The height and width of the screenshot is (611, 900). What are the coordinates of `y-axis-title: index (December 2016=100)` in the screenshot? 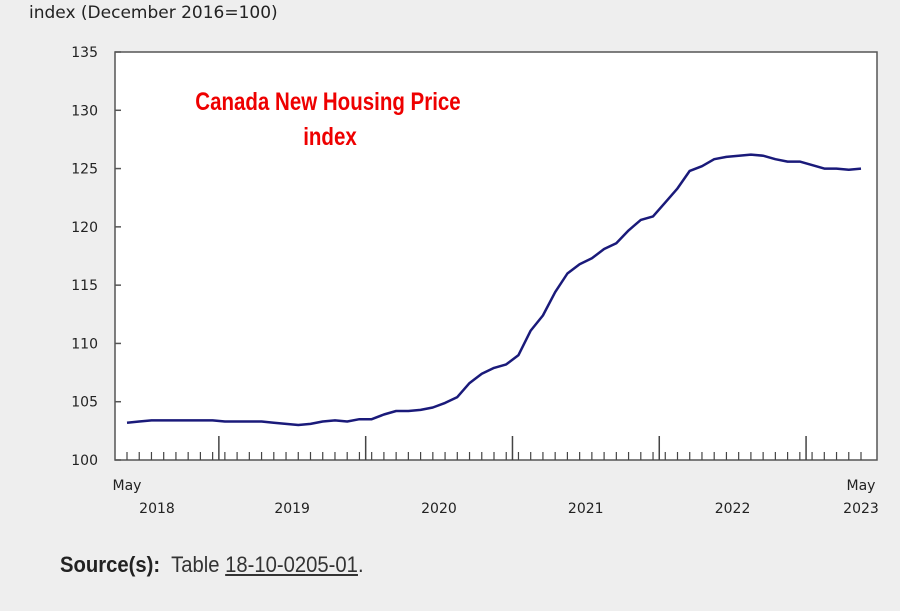 It's located at (153, 13).